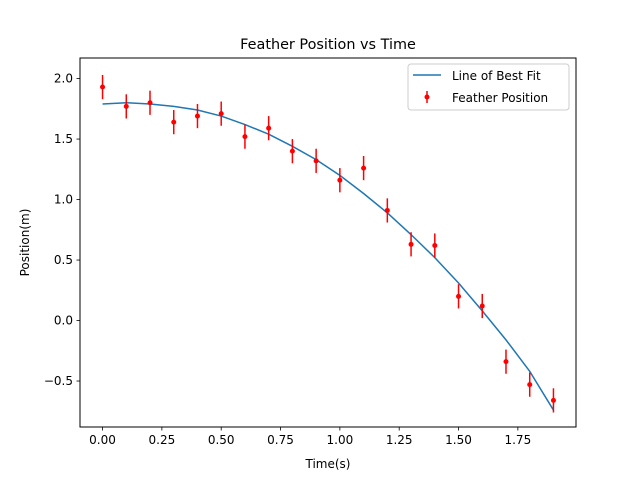 This screenshot has height=480, width=640. What do you see at coordinates (399, 440) in the screenshot?
I see `x-tick-label: 1.25` at bounding box center [399, 440].